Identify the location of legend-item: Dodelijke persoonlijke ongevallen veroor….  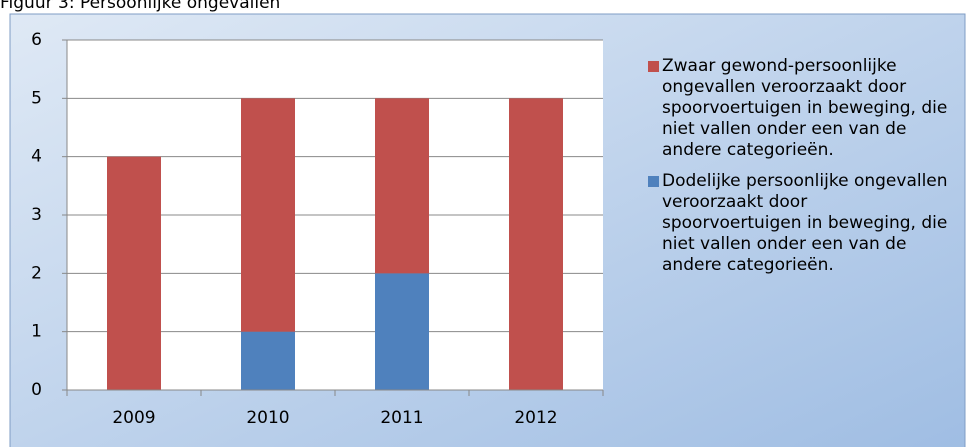
(798, 223).